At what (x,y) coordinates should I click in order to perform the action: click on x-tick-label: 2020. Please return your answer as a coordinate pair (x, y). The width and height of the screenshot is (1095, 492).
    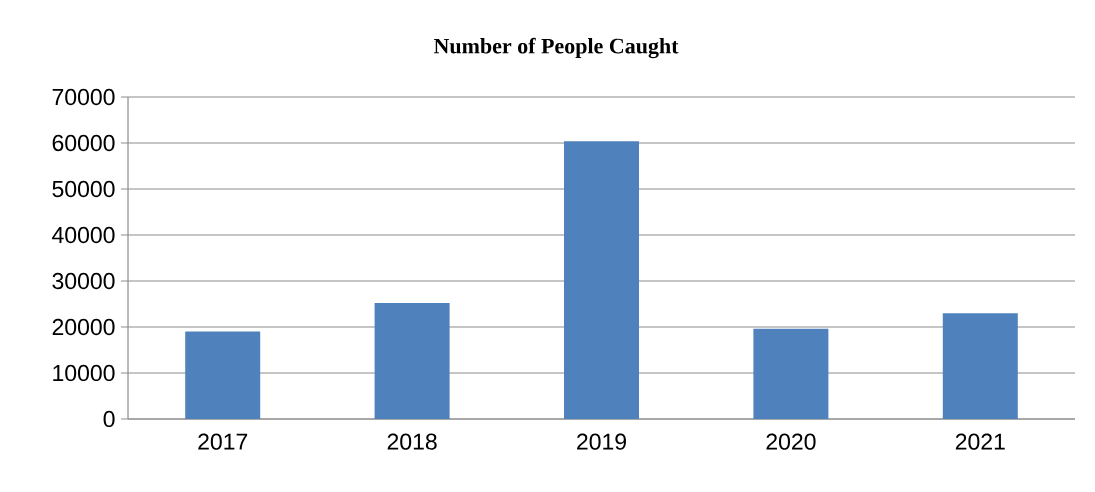
    Looking at the image, I should click on (791, 441).